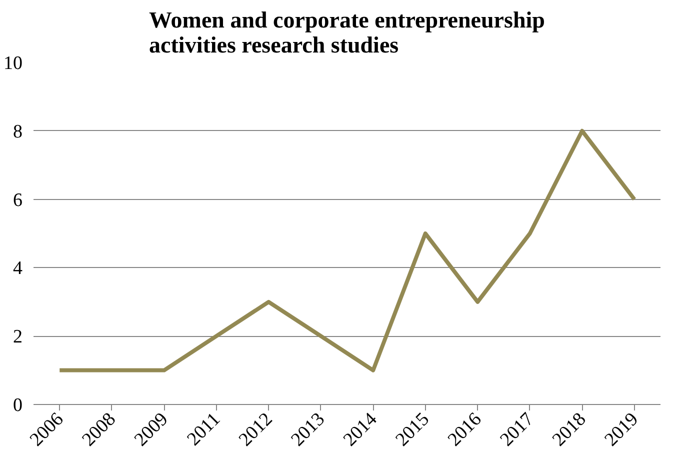 The image size is (694, 458). I want to click on y-tick-label: 10, so click(13, 63).